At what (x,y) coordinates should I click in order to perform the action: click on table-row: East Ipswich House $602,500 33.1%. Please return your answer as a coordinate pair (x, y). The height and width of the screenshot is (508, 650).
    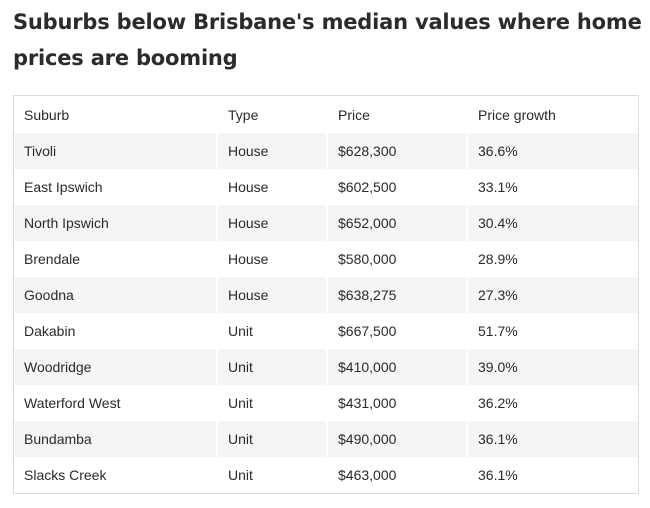
    Looking at the image, I should click on (326, 187).